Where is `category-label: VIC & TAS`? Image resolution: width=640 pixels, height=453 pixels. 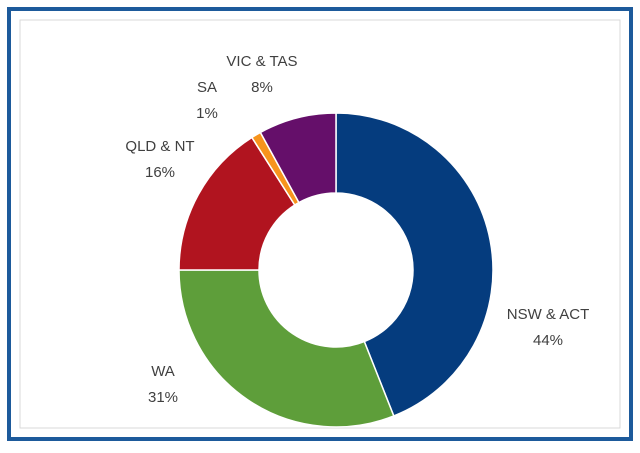
category-label: VIC & TAS is located at coordinates (261, 61).